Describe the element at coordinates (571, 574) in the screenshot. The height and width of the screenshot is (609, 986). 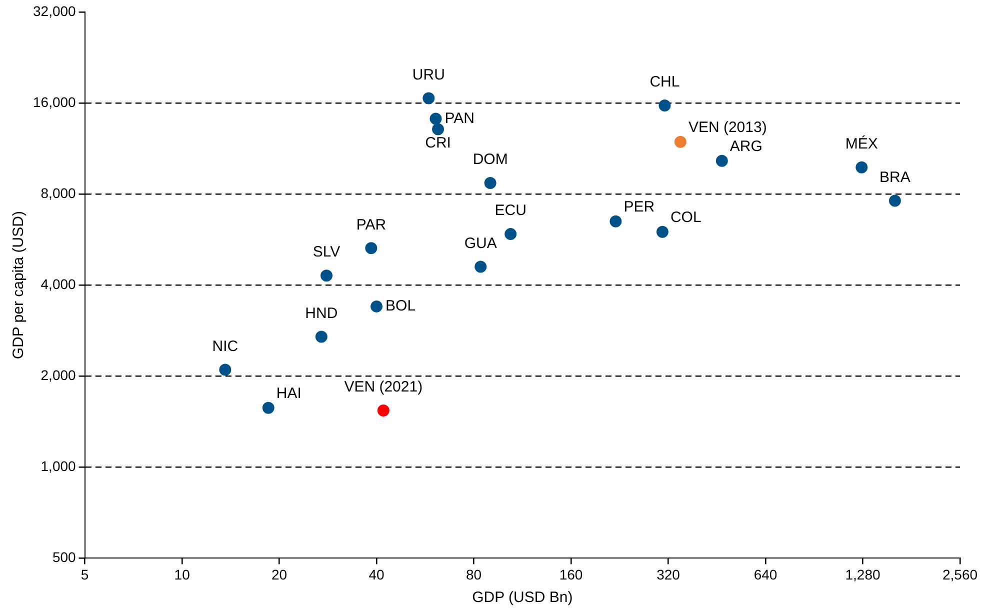
I see `x-tick-label: 160` at that location.